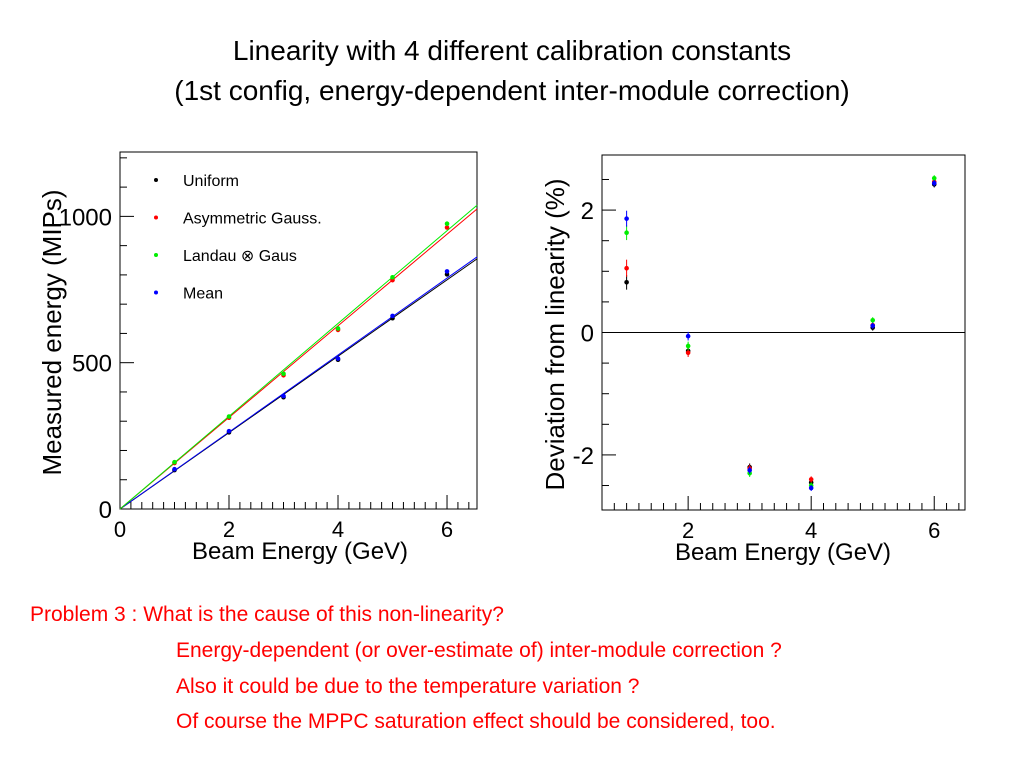 Image resolution: width=1024 pixels, height=768 pixels. Describe the element at coordinates (583, 456) in the screenshot. I see `y-tick-label: -2` at that location.